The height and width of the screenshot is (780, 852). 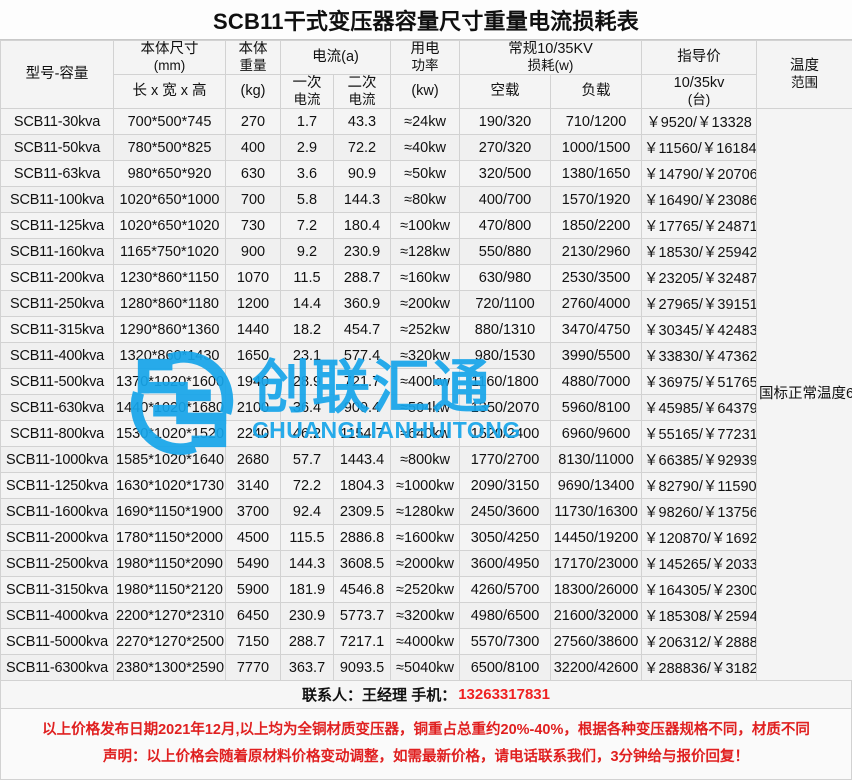 What do you see at coordinates (362, 200) in the screenshot?
I see `secondary-current-cell: 144.3` at bounding box center [362, 200].